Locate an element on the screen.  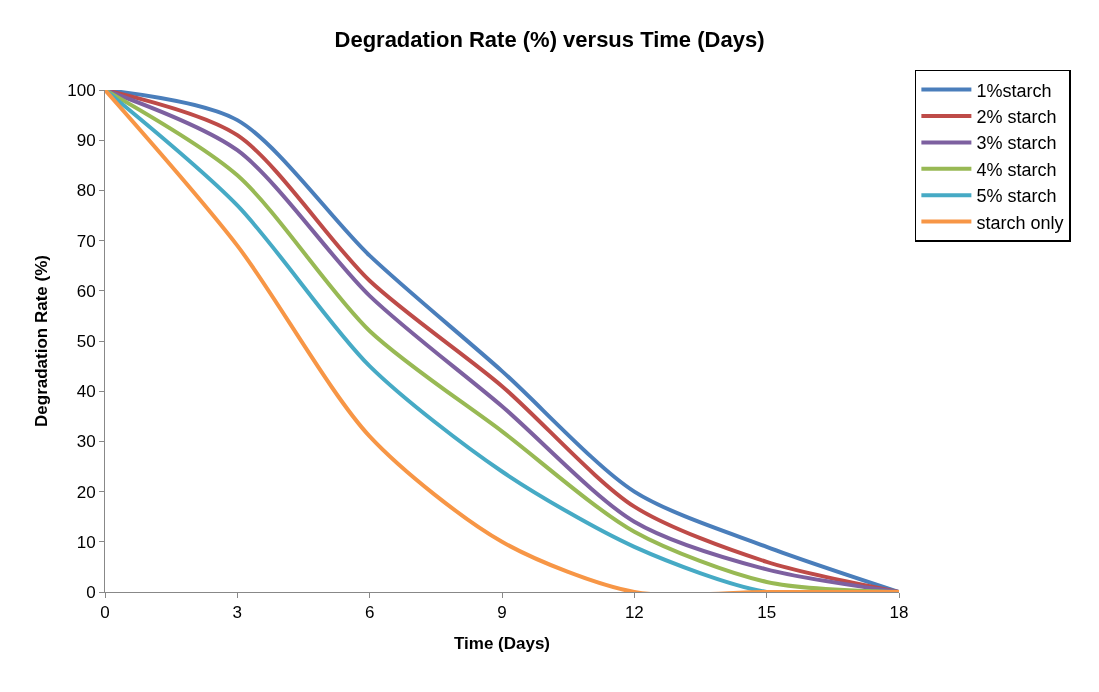
y-tick-label: 90 is located at coordinates (86, 141).